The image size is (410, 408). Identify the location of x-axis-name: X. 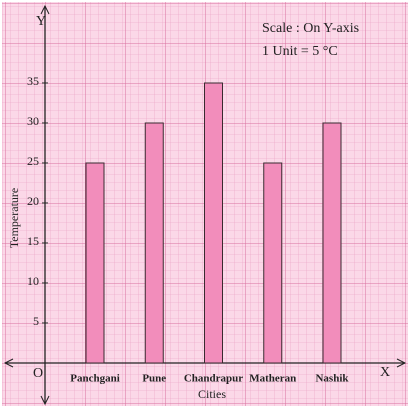
(385, 372).